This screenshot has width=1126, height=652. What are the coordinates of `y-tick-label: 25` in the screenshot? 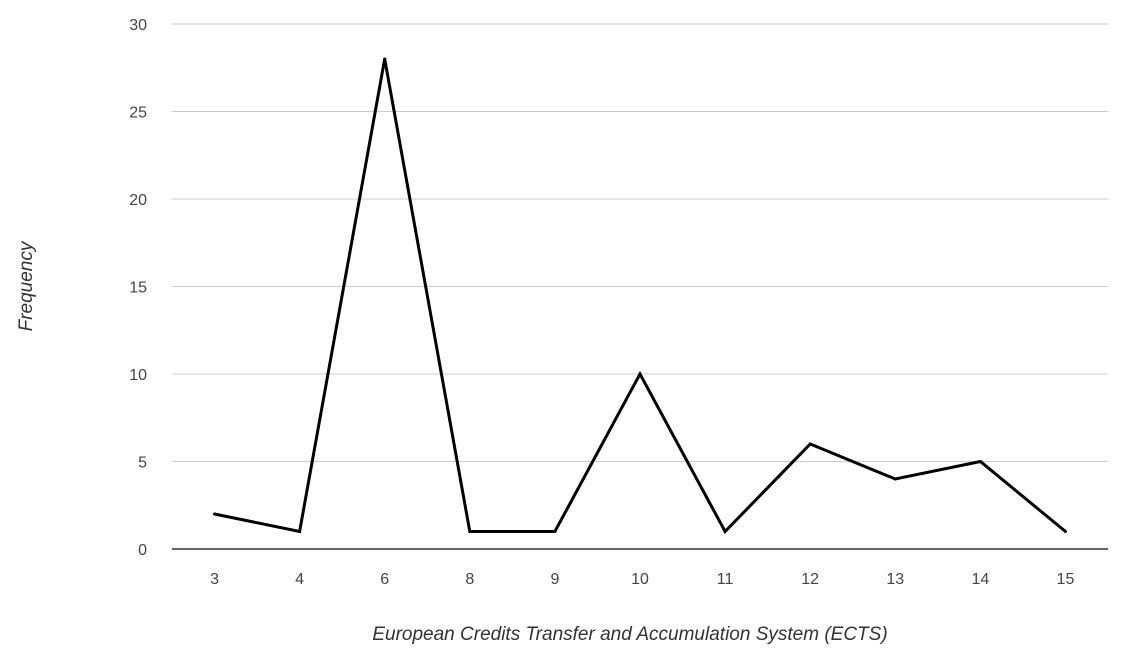 It's located at (138, 113).